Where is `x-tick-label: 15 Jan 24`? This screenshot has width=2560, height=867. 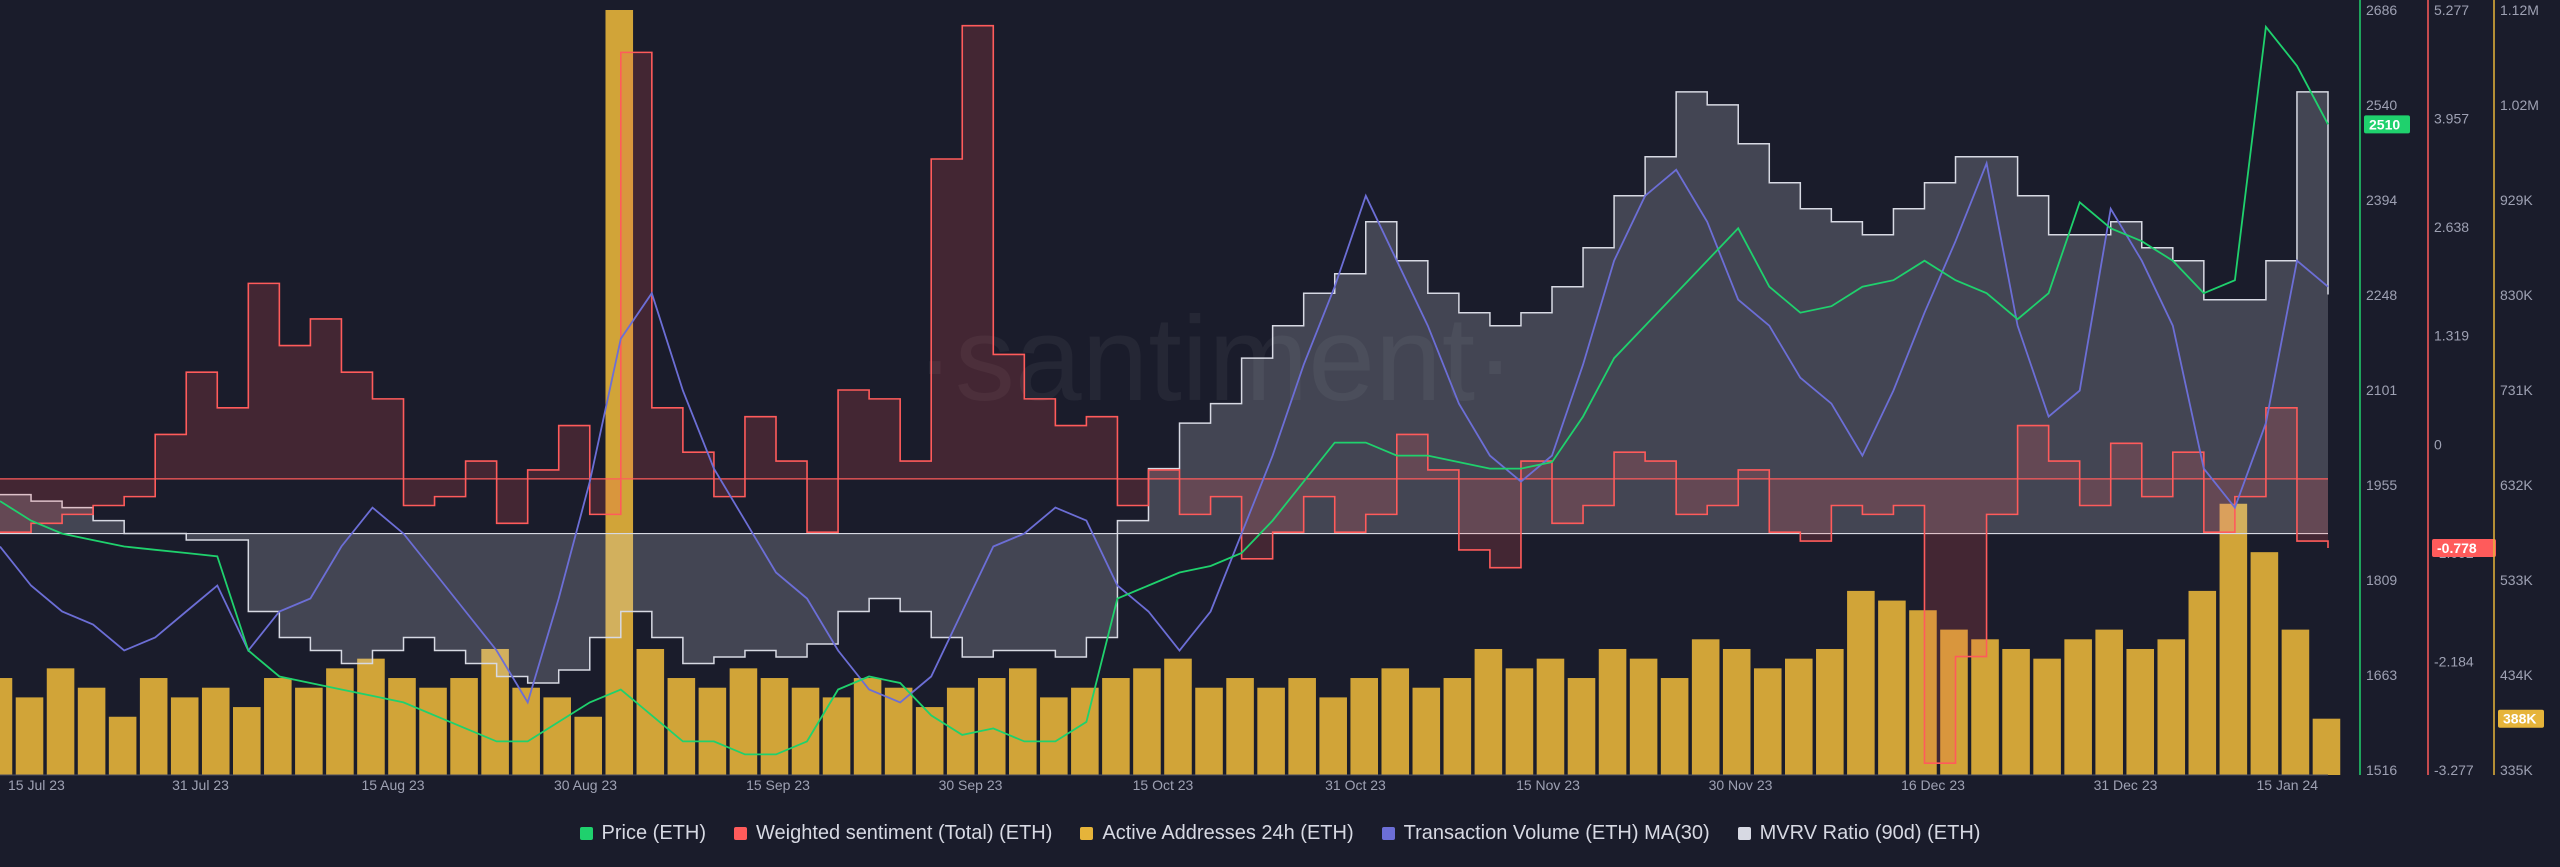 x-tick-label: 15 Jan 24 is located at coordinates (2288, 785).